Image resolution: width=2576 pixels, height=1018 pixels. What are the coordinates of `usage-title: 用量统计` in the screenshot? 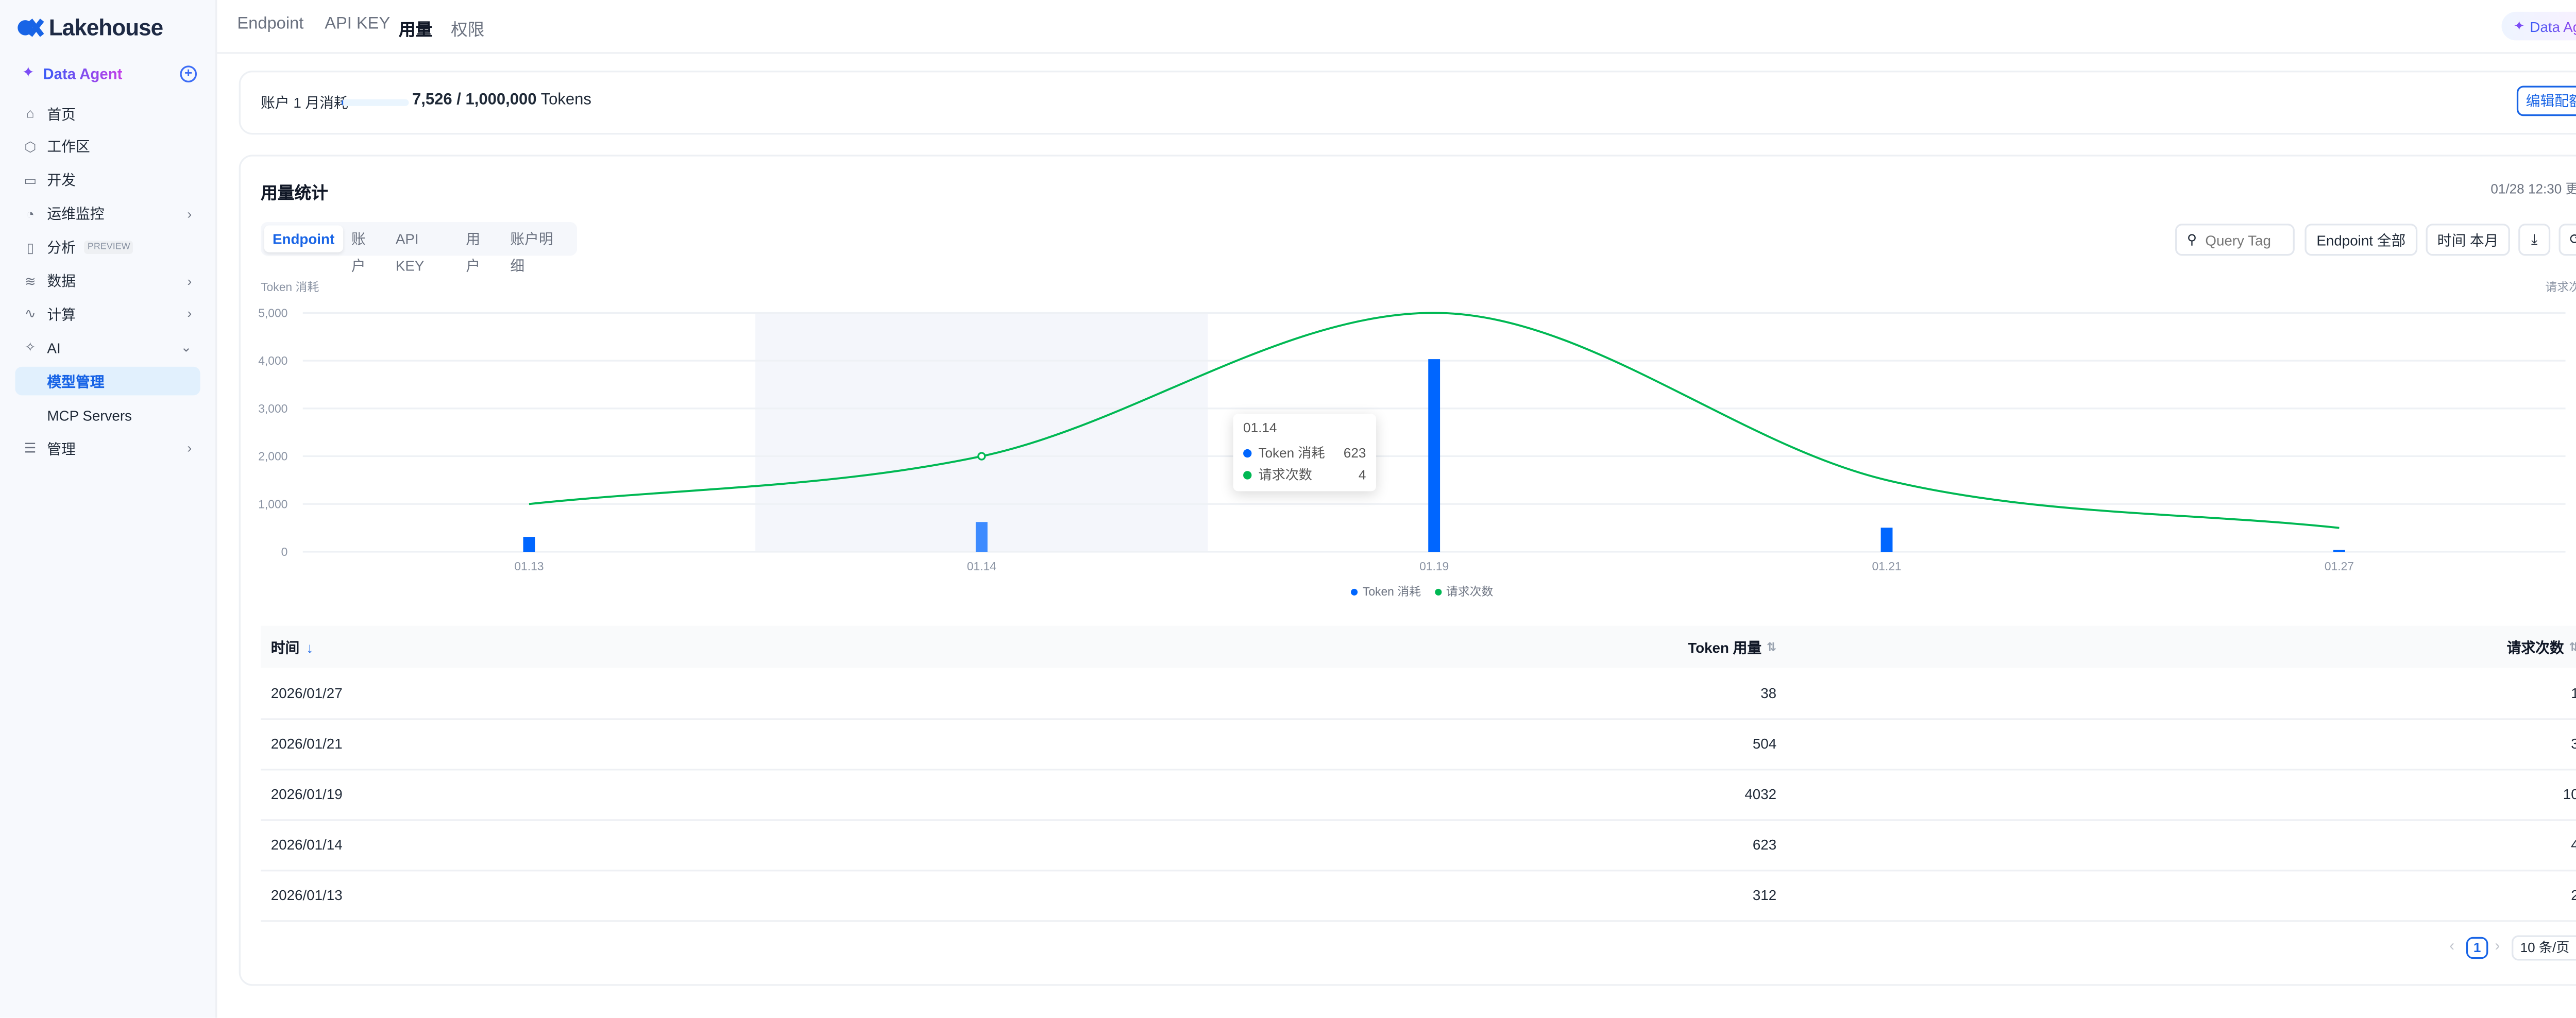 It's located at (294, 194).